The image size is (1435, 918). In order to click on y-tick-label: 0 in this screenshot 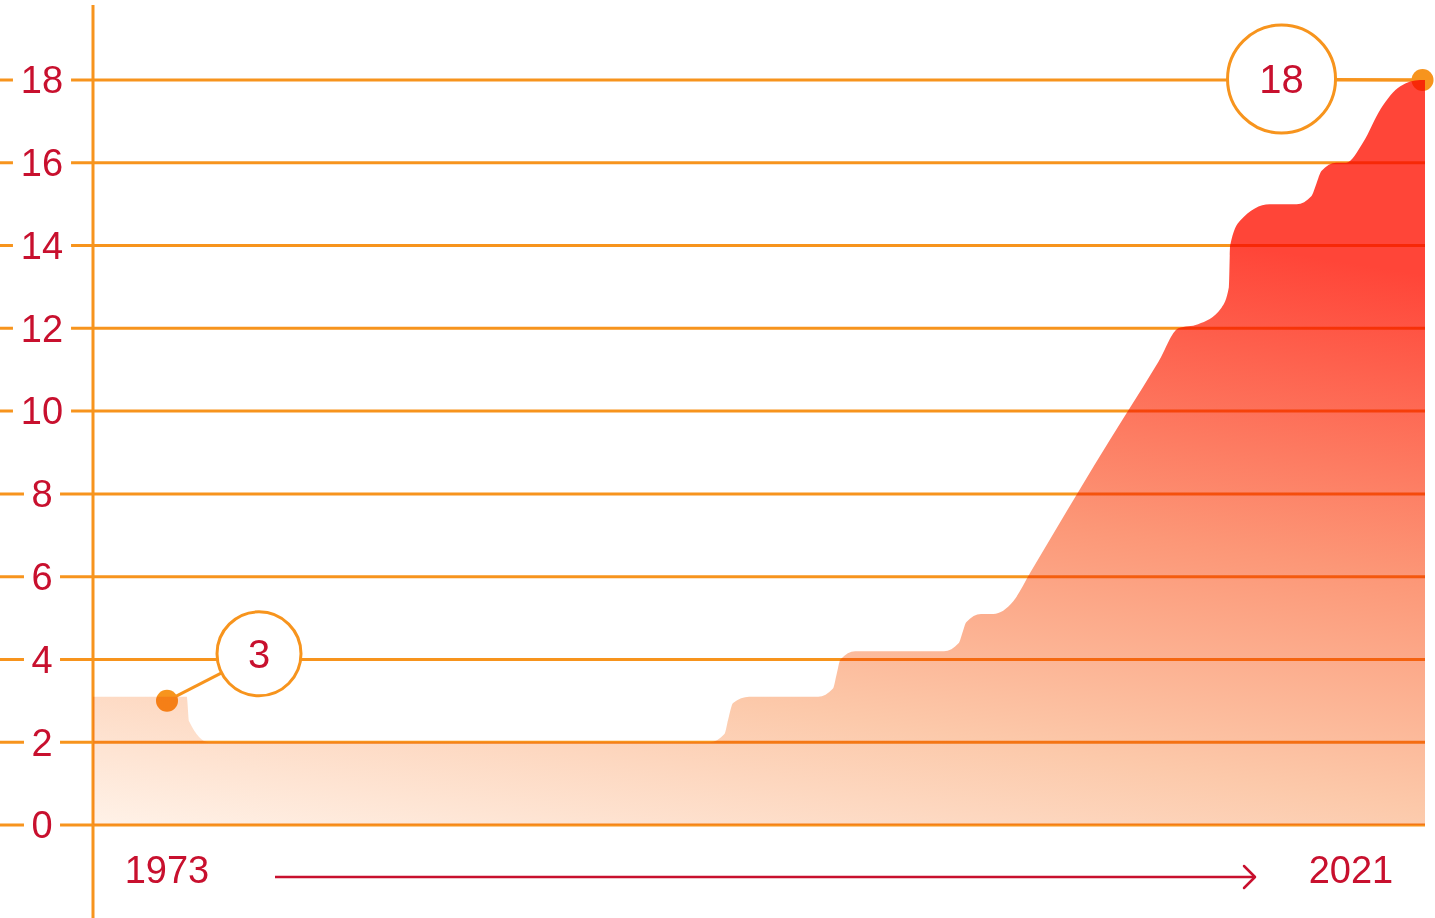, I will do `click(42, 825)`.